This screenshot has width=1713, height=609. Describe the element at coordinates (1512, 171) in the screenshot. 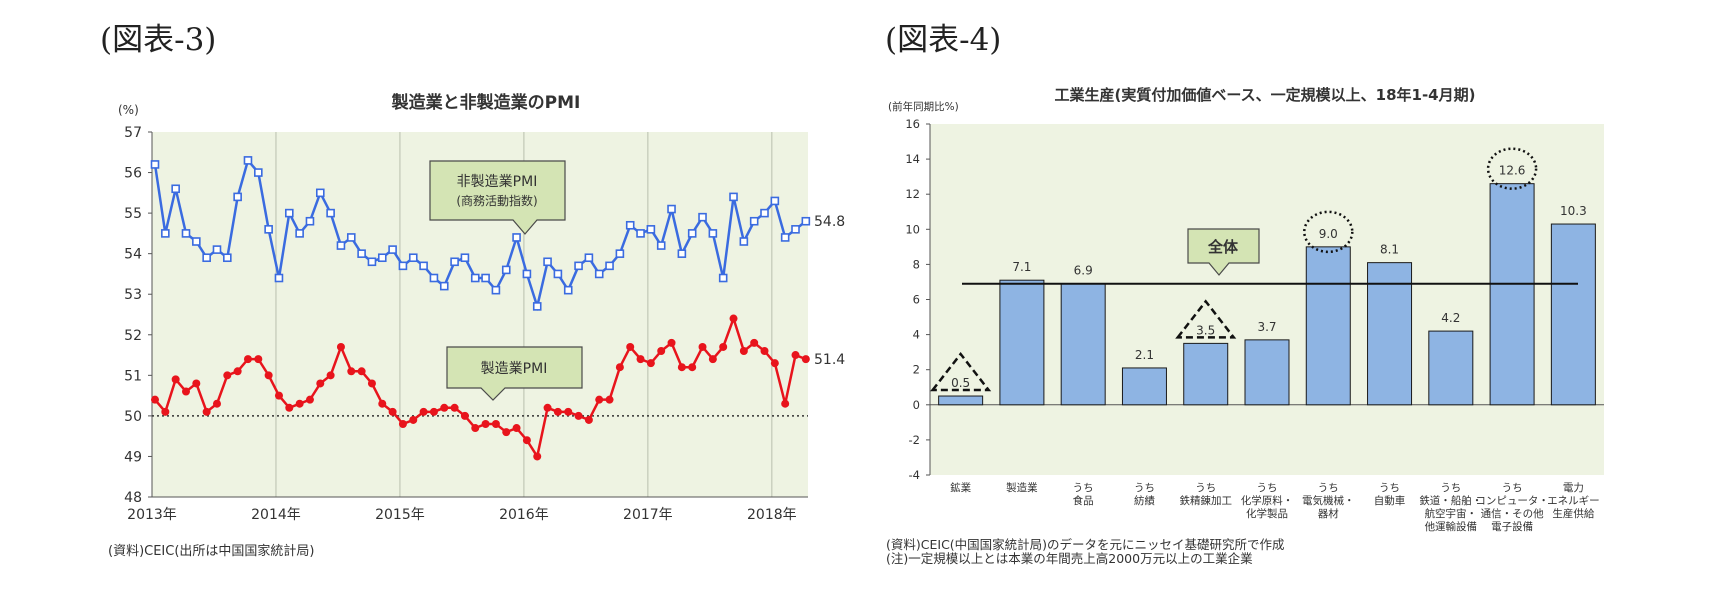

I see `bar-value-label: 12.6` at that location.